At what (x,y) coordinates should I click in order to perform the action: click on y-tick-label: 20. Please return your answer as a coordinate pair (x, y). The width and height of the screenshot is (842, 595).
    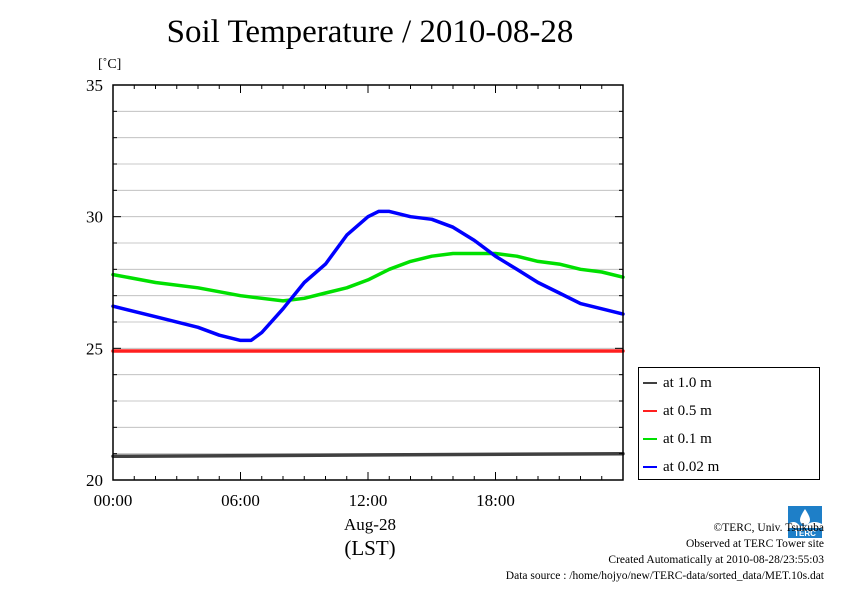
    Looking at the image, I should click on (94, 480).